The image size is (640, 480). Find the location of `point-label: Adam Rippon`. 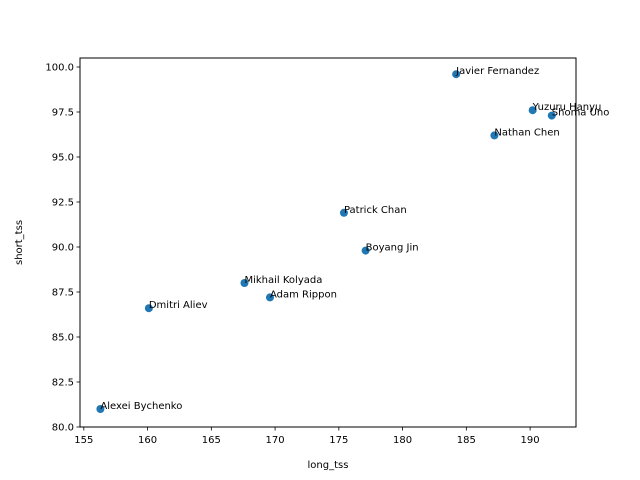

point-label: Adam Rippon is located at coordinates (303, 294).